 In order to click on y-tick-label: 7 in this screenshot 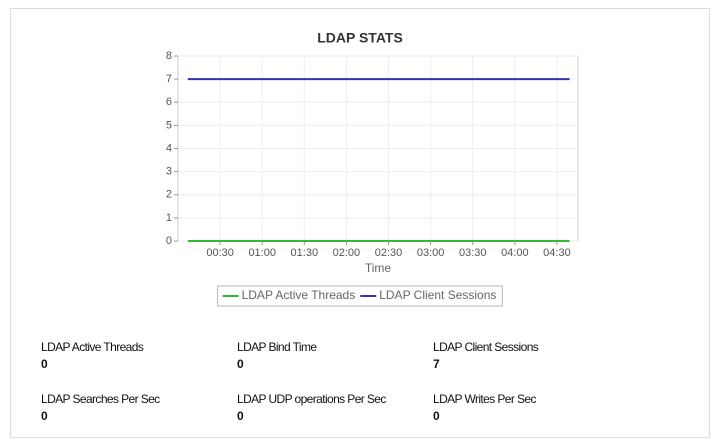, I will do `click(169, 79)`.